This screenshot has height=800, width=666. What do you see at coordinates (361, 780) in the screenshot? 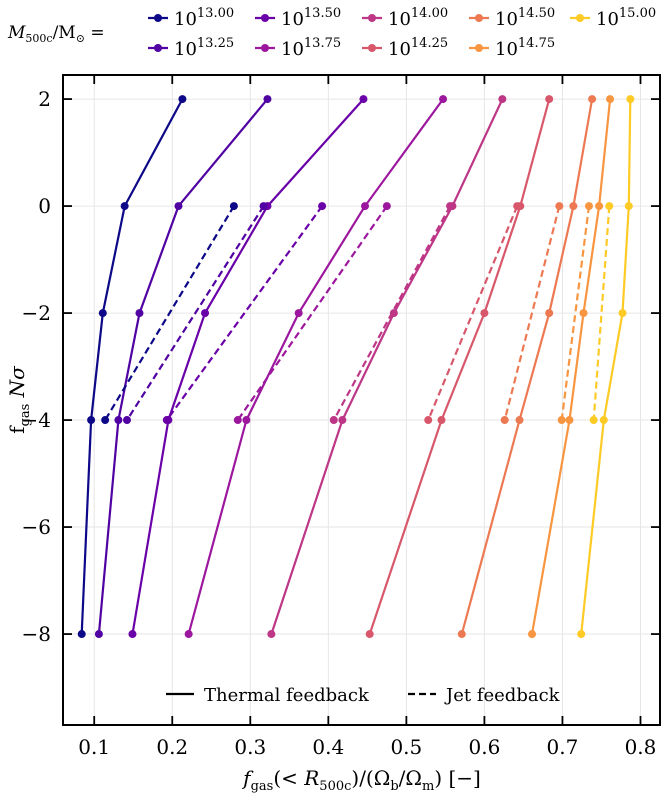
I see `x-axis-label: fgas(< R500c)/(Ωb/Ωm) [−]` at bounding box center [361, 780].